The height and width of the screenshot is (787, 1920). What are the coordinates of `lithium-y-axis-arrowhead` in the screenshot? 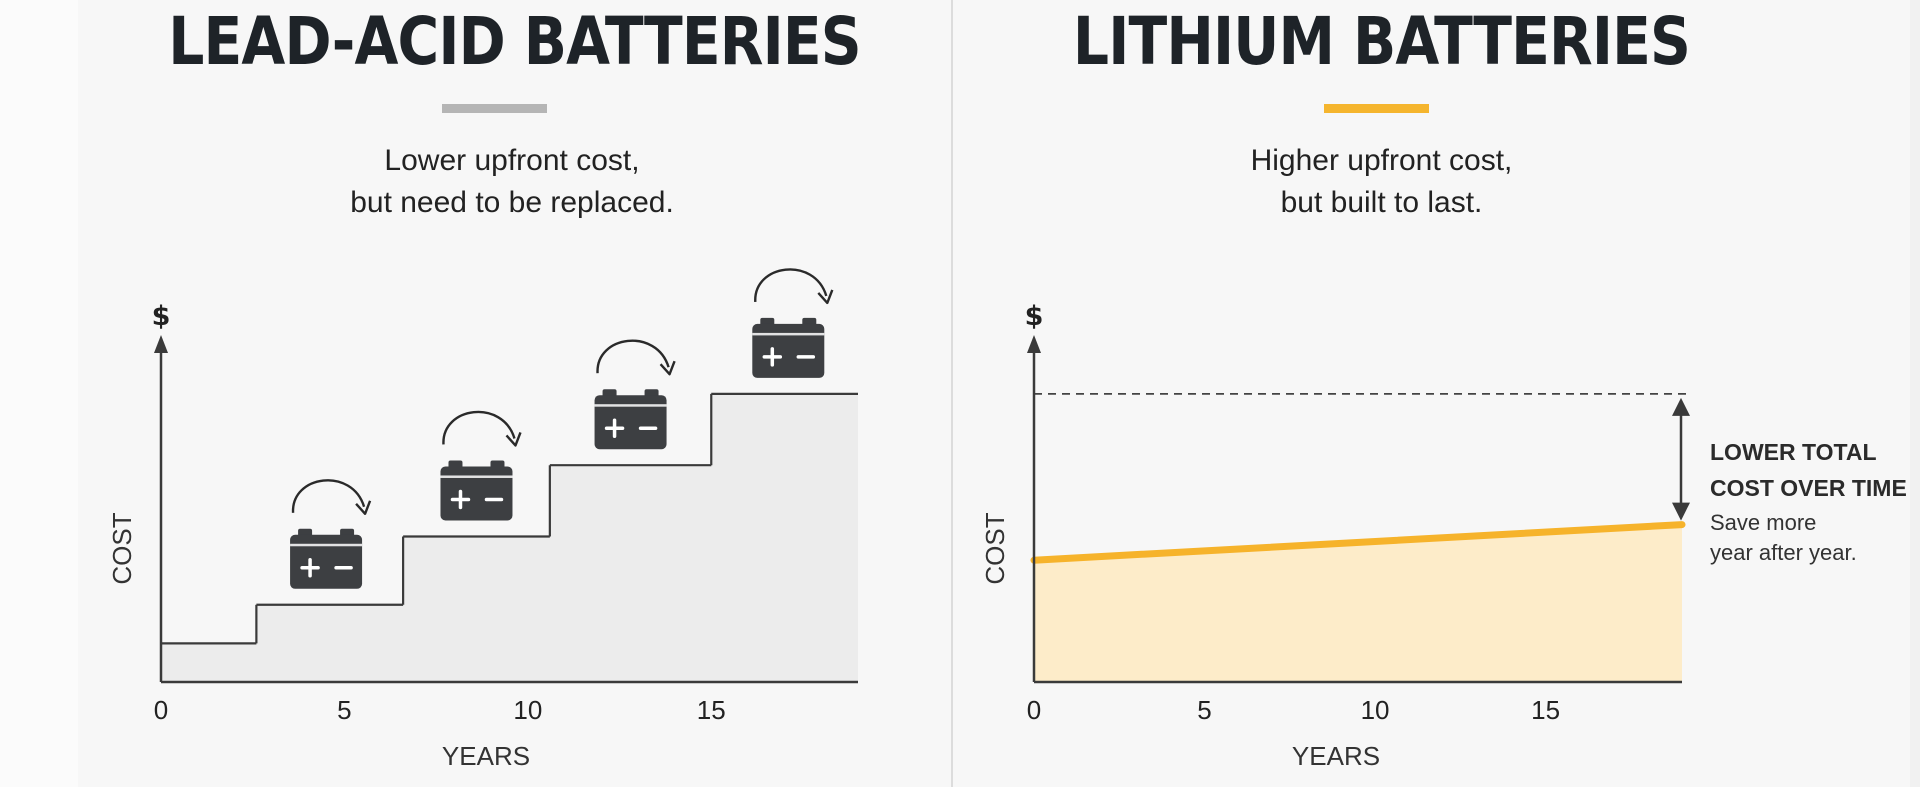 It's located at (1034, 344).